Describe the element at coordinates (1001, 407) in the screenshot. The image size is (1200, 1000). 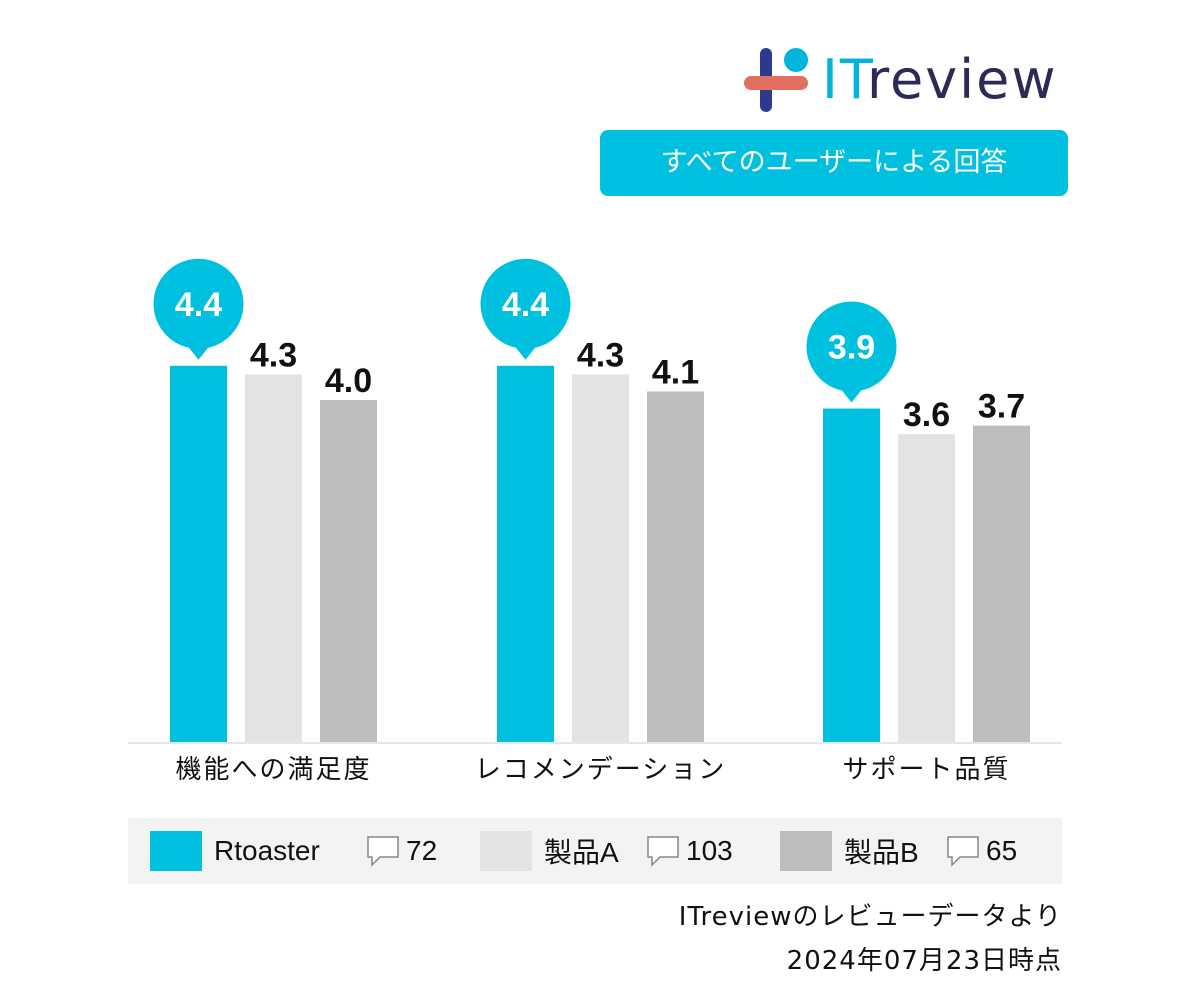
I see `data-label: 3.7` at that location.